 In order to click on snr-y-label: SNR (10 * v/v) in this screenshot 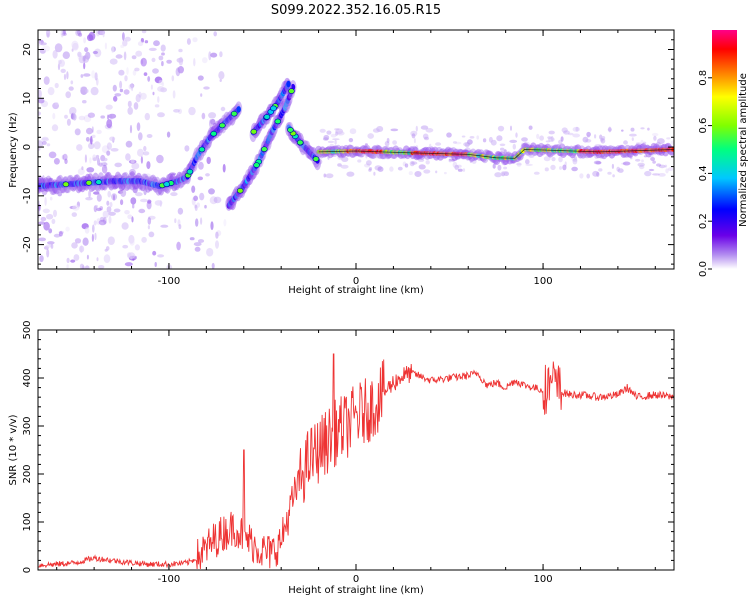, I will do `click(13, 449)`.